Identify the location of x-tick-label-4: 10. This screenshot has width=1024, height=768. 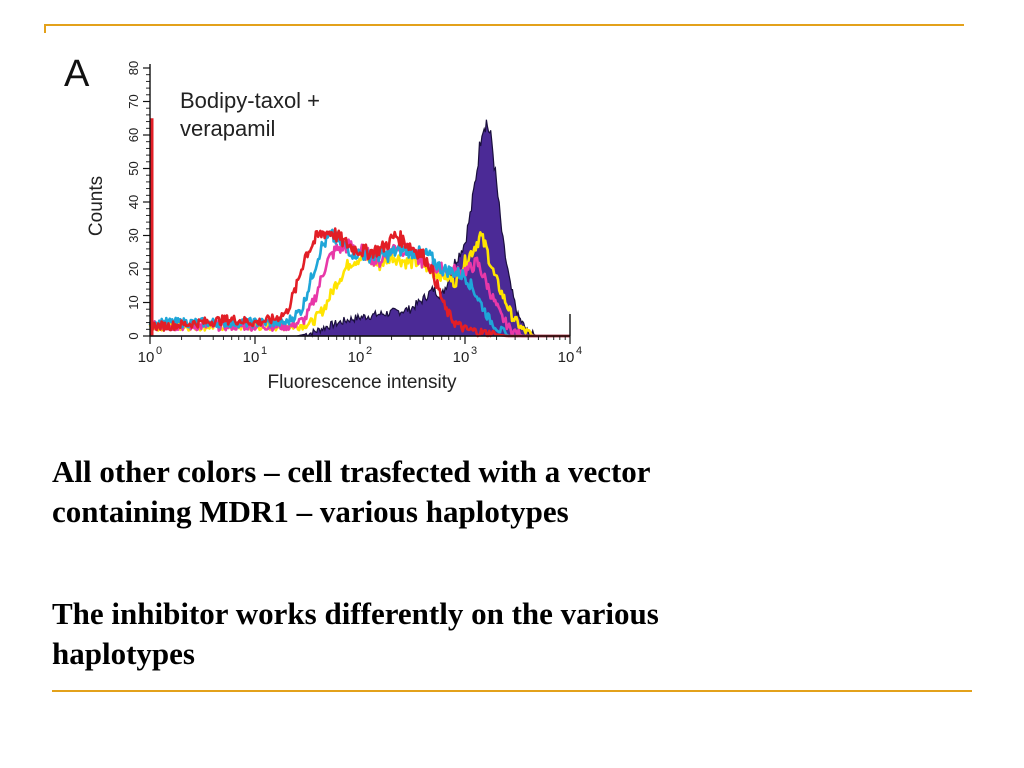
(566, 357).